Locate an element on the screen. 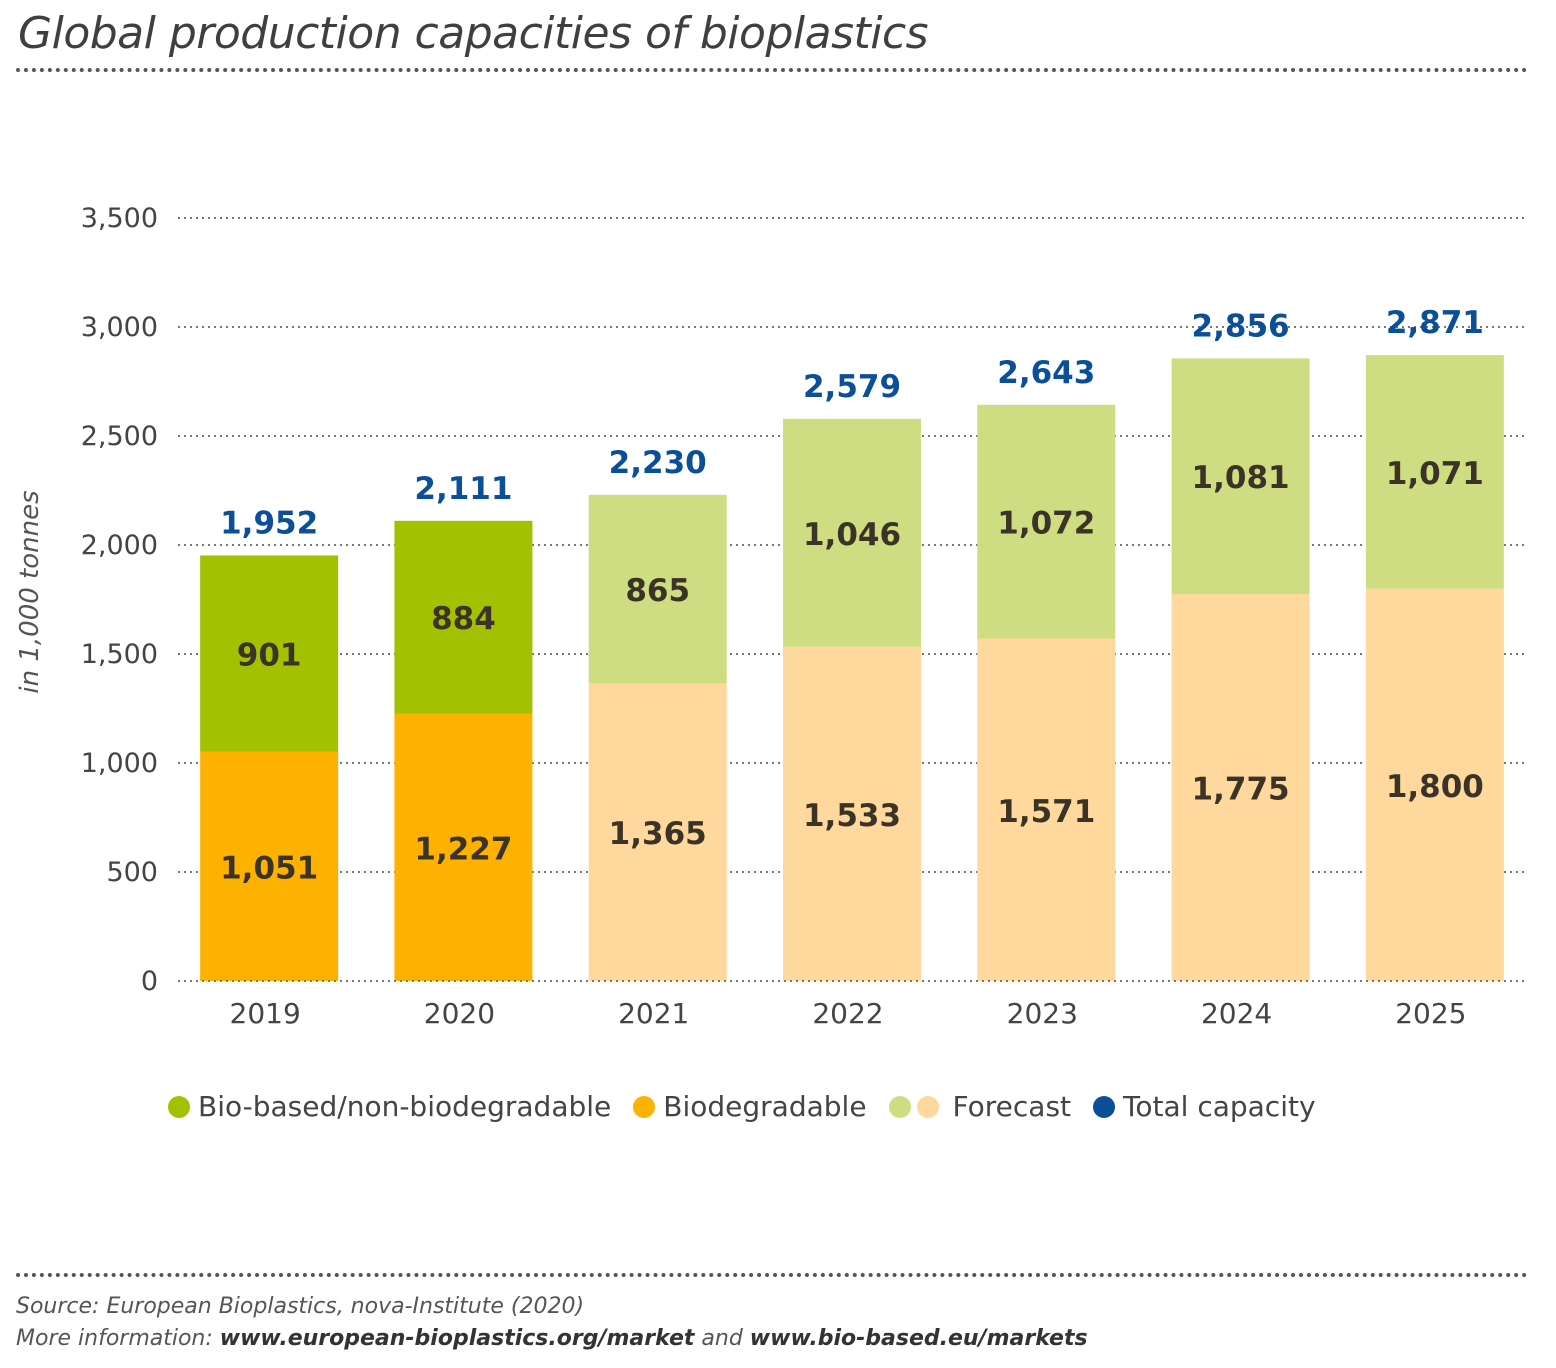 The image size is (1556, 1368). data-label-biodegradable: 1,227 is located at coordinates (463, 849).